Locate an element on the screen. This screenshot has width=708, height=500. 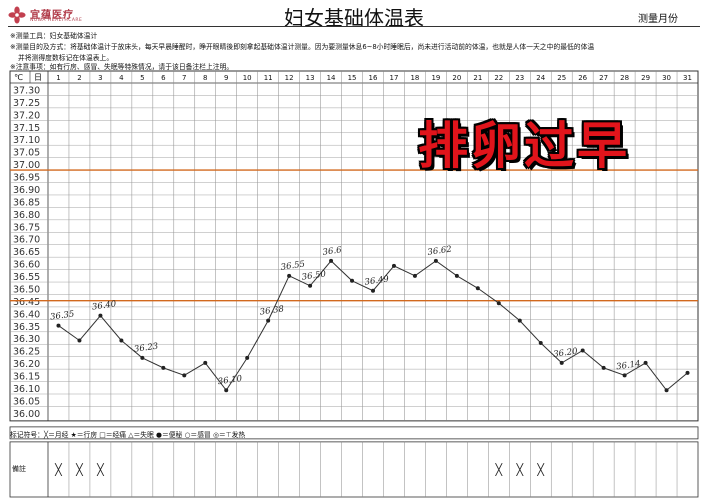
note-method-cont: 并将测得度数标记在体温表上。 is located at coordinates (66, 58).